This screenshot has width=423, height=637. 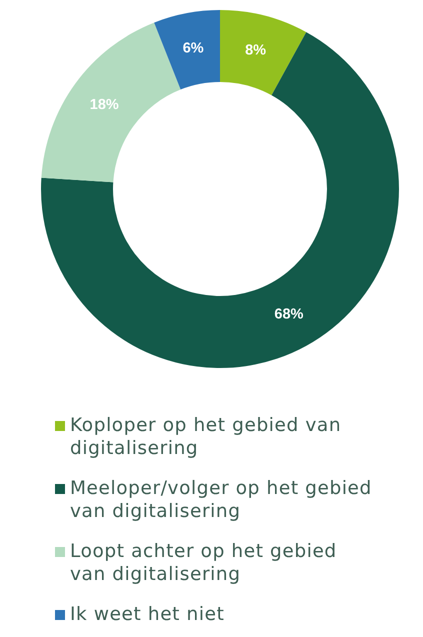 I want to click on data-label: 6%, so click(x=193, y=48).